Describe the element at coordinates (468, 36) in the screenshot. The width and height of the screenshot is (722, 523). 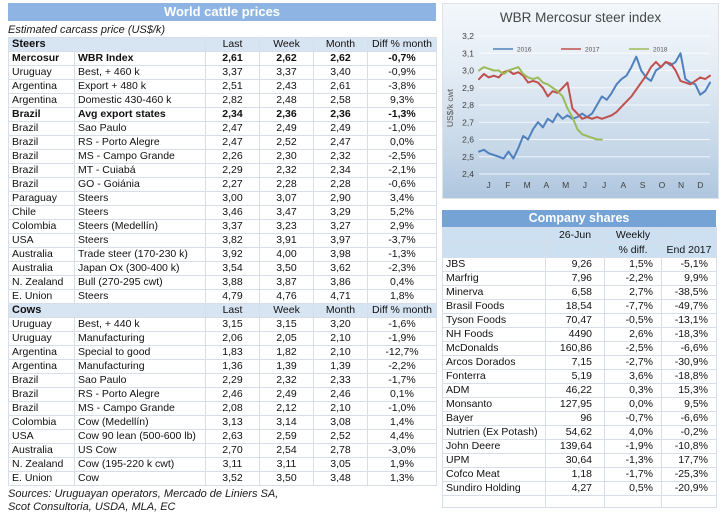
I see `y-tick-label: 3,2` at that location.